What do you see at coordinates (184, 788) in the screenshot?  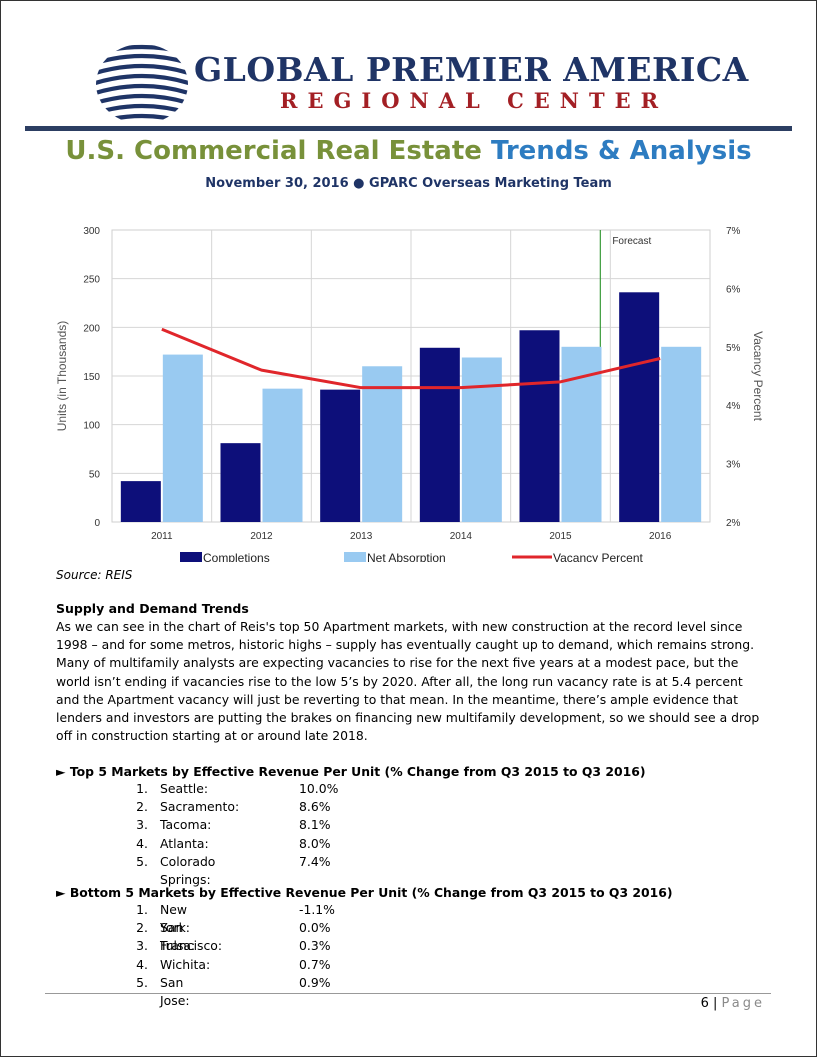 I see `list-item-market: Seattle:` at bounding box center [184, 788].